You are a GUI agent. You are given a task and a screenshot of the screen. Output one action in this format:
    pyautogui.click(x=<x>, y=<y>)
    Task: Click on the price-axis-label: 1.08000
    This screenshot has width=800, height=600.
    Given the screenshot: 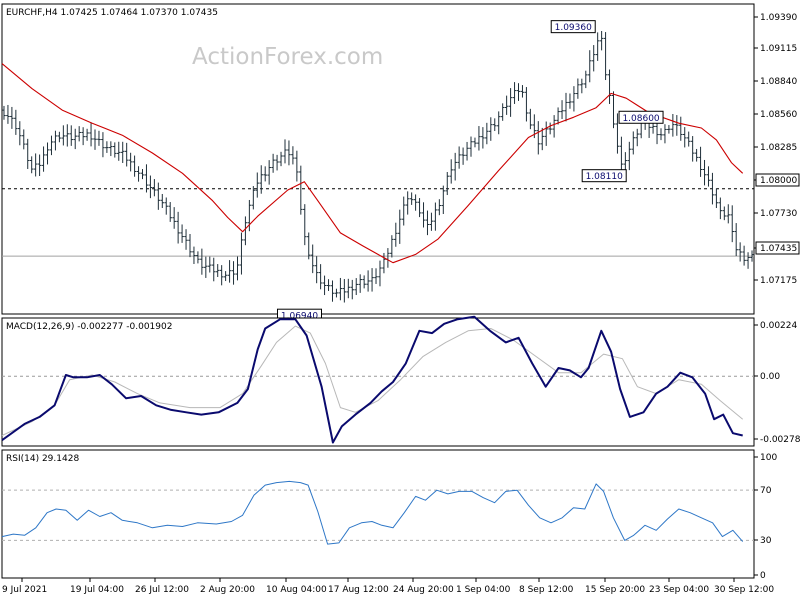 What is the action you would take?
    pyautogui.click(x=778, y=181)
    